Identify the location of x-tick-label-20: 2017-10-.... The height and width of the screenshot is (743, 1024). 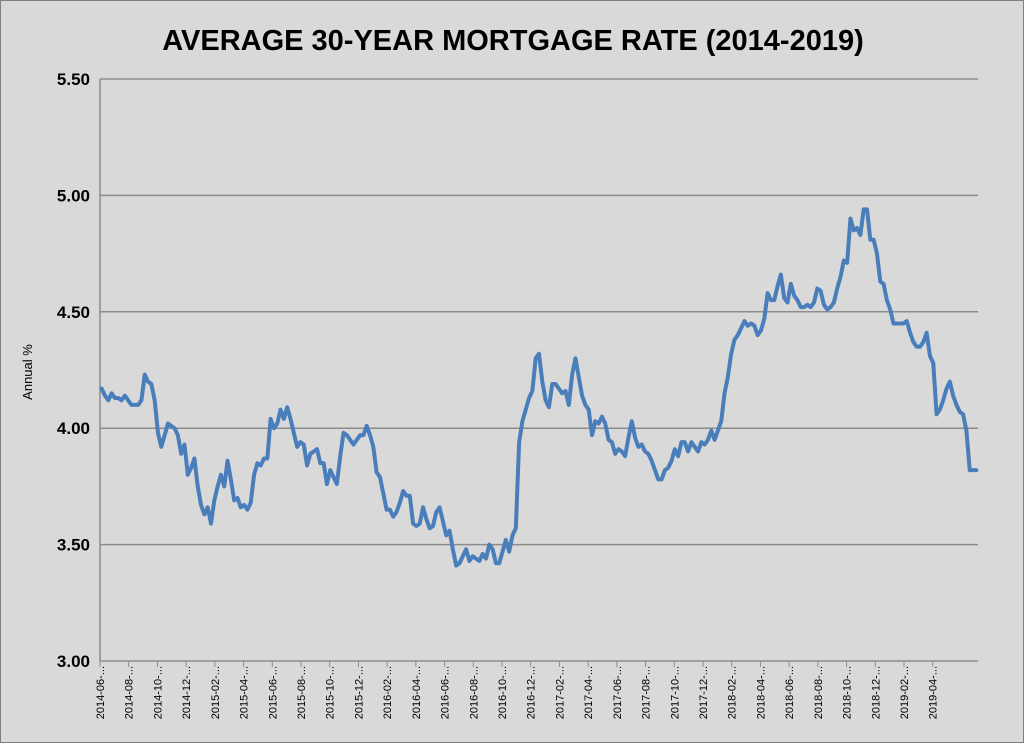
(675, 692).